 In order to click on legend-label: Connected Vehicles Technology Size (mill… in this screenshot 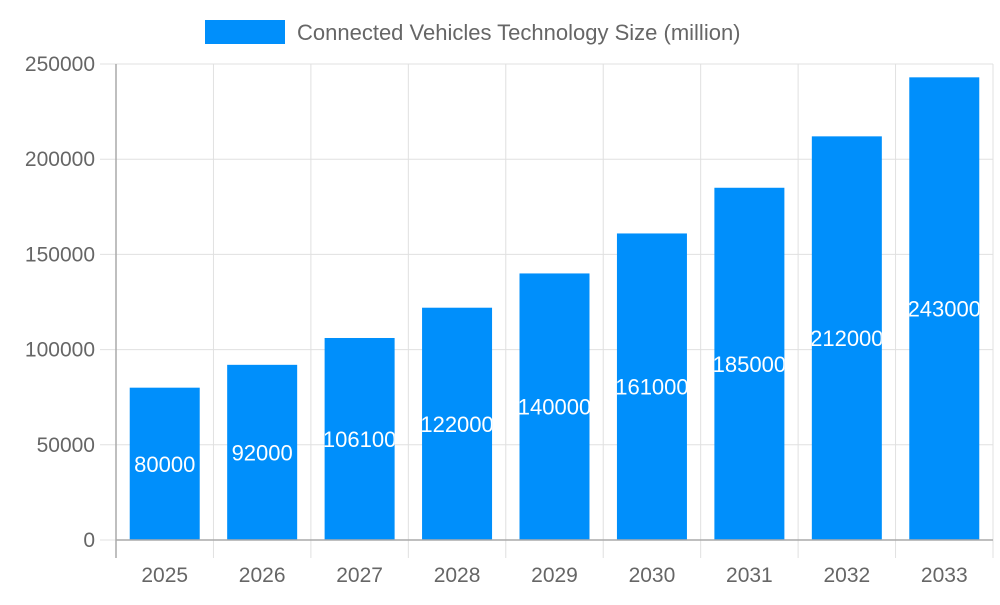, I will do `click(519, 32)`.